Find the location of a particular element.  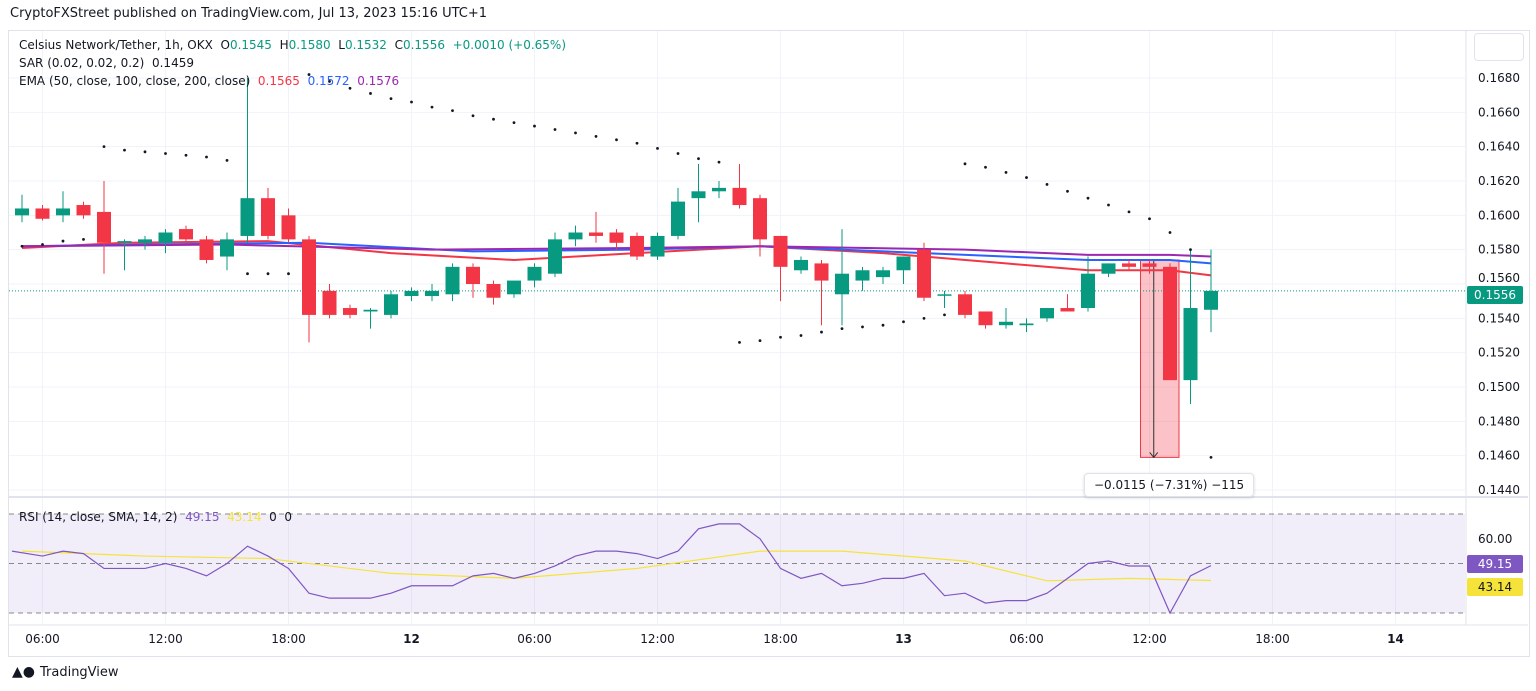

price-axis-tick: 0.1680 is located at coordinates (1499, 78).